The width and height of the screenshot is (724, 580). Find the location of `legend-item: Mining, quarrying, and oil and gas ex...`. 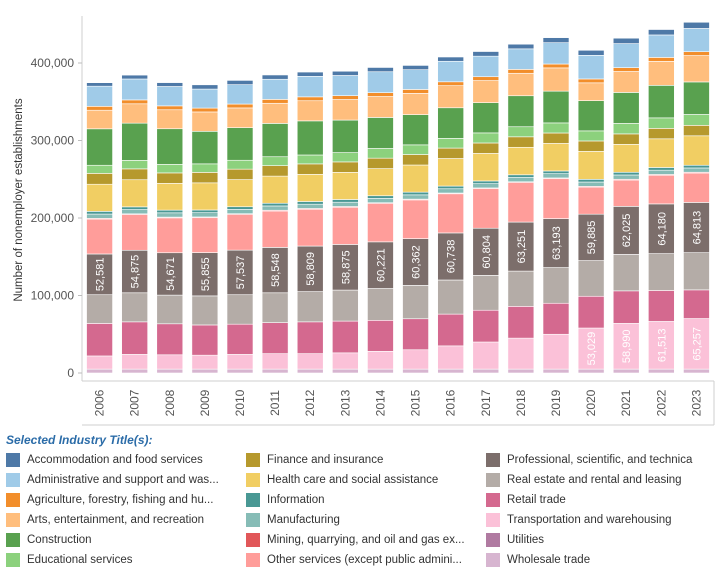

legend-item: Mining, quarrying, and oil and gas ex... is located at coordinates (362, 540).